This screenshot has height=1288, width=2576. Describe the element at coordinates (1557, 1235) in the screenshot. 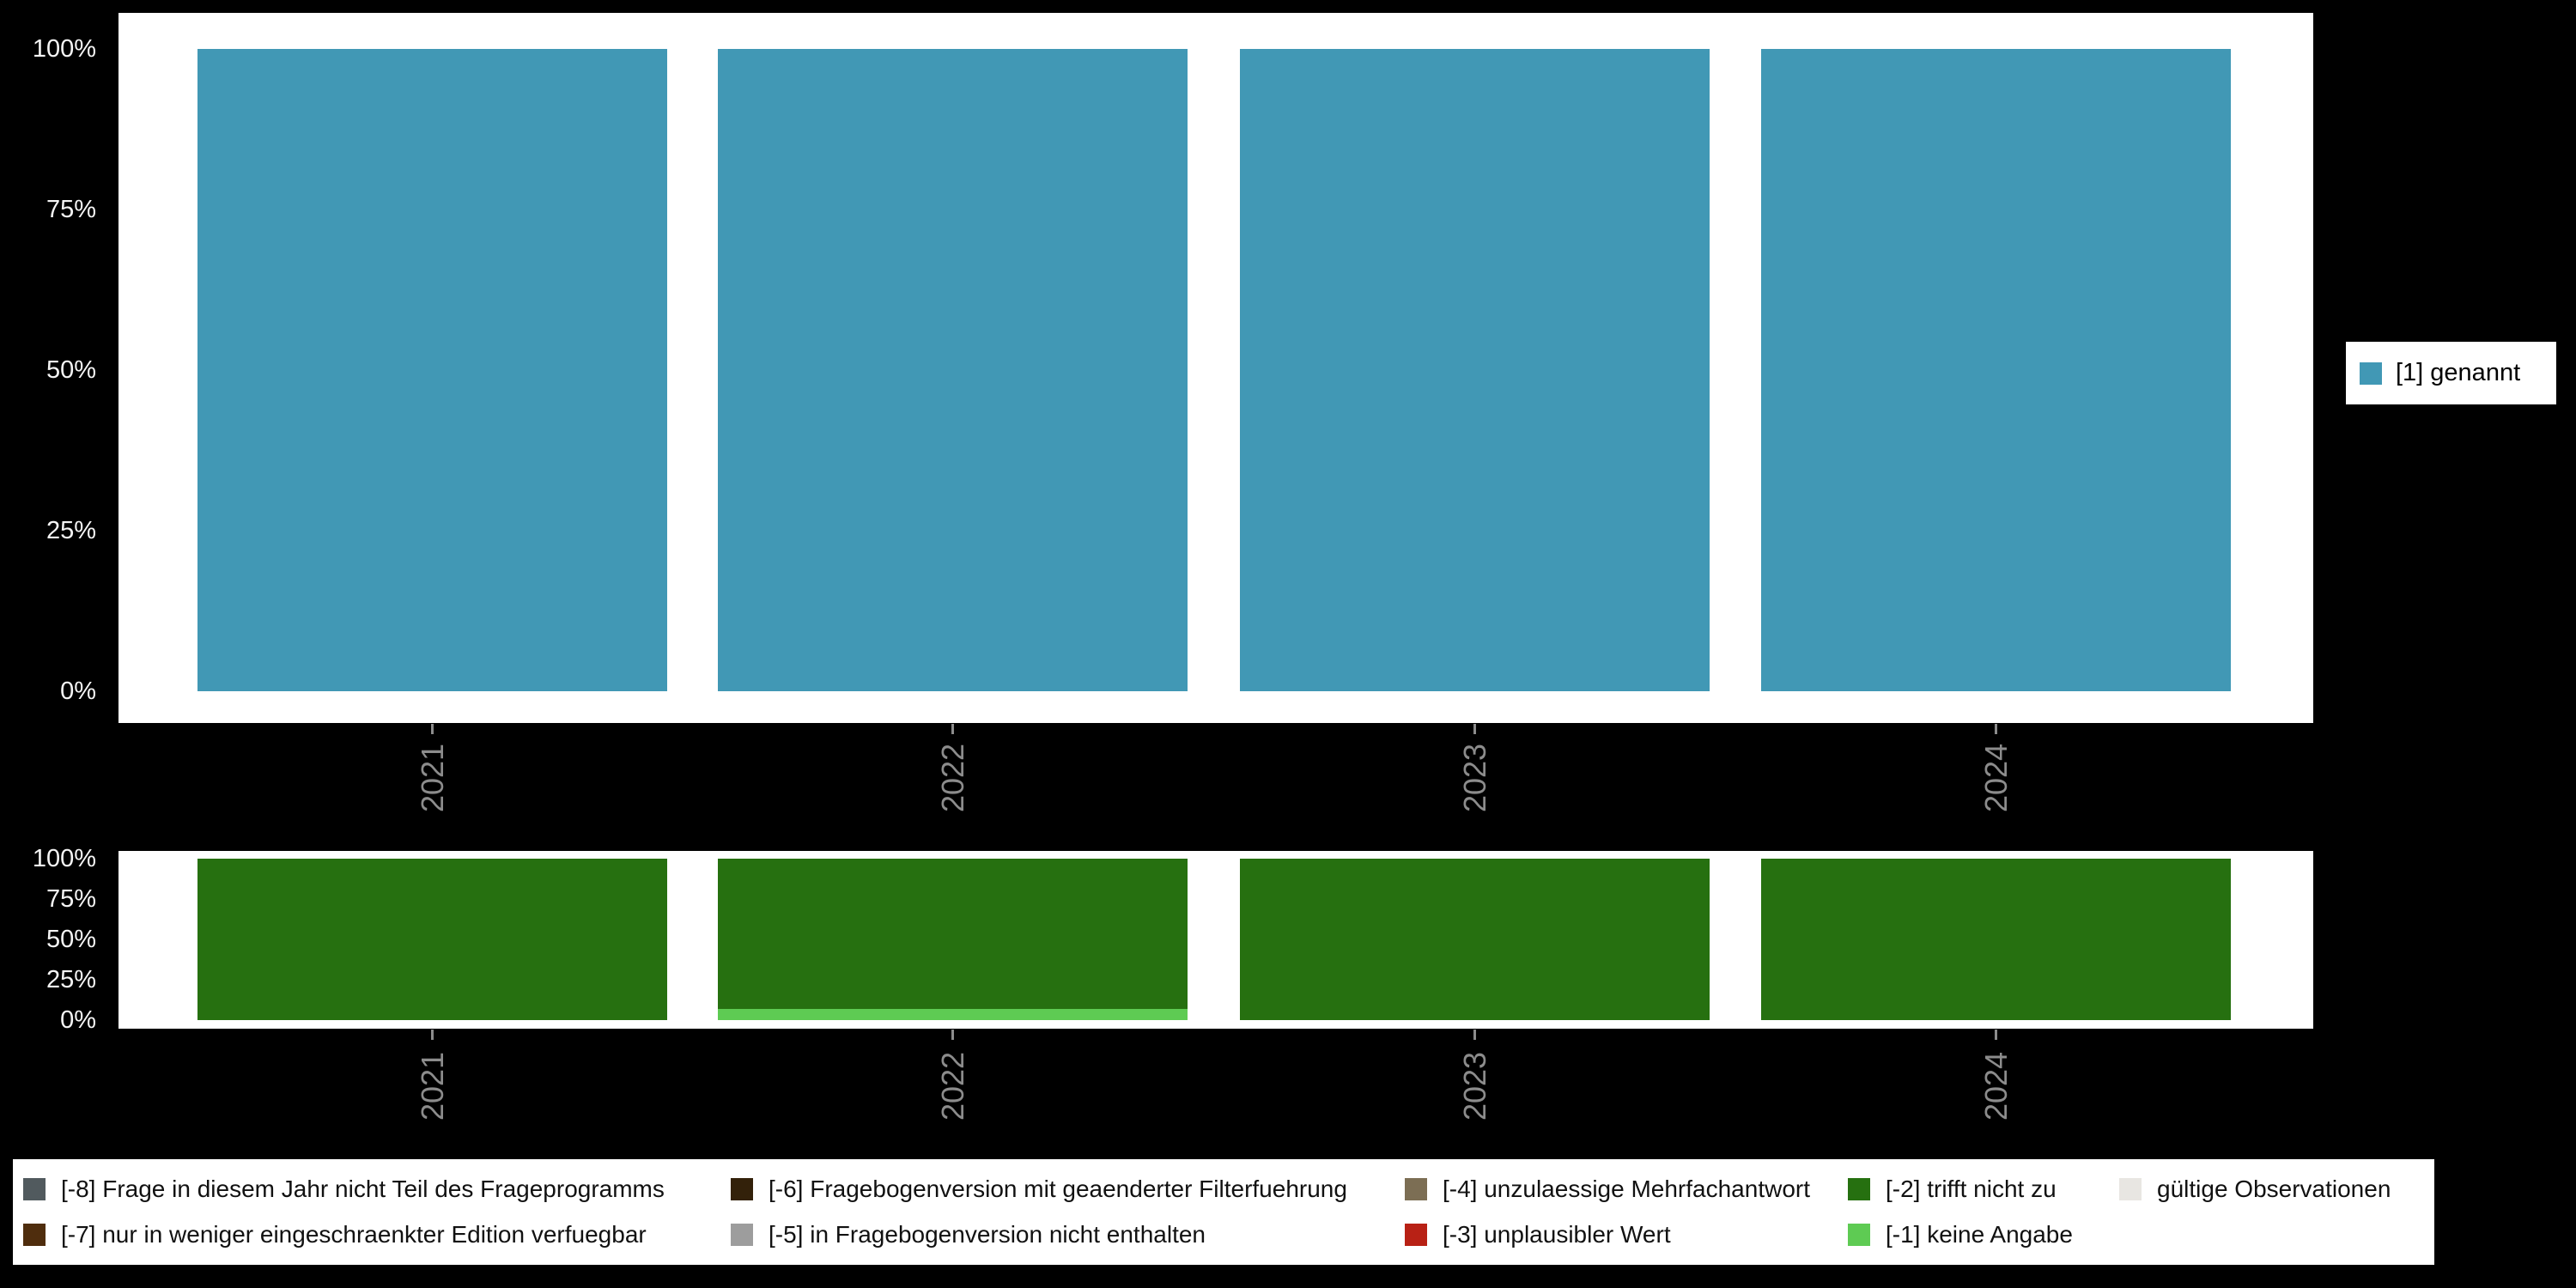

I see `legend-item-label: [-3] unplausibler Wert` at that location.